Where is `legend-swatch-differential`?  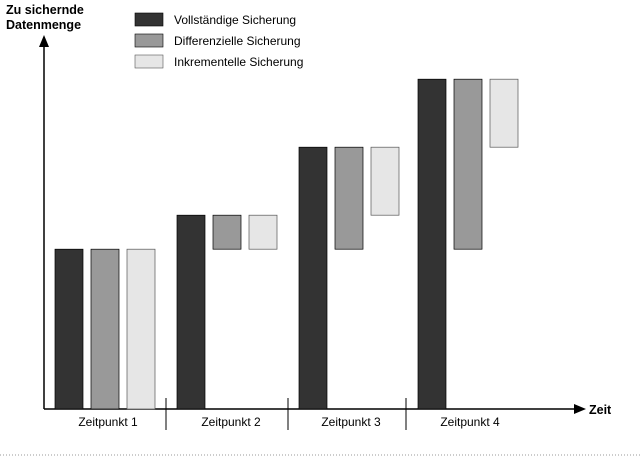
legend-swatch-differential is located at coordinates (149, 40).